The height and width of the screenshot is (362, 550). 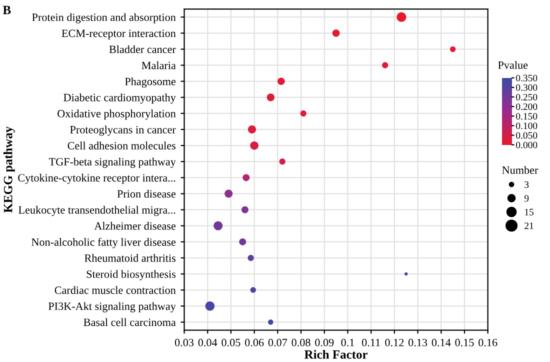 I want to click on text: B, so click(x=6, y=10).